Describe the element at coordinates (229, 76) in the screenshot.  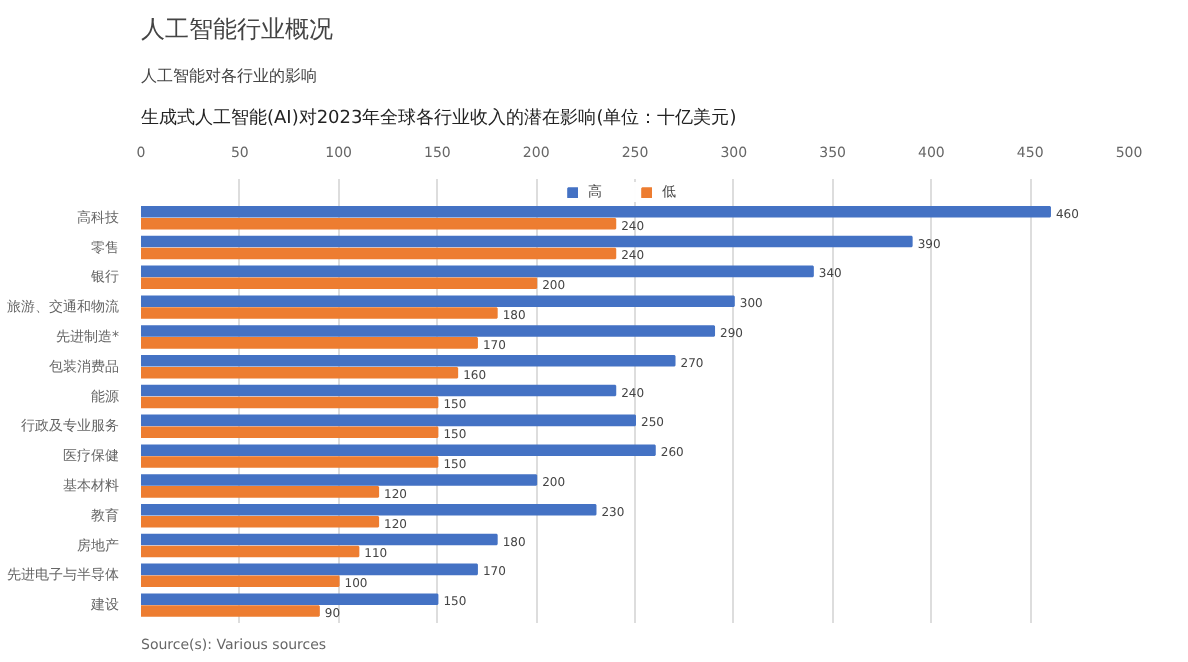
I see `chart-subtitle: 人工智能对各行业的影响` at that location.